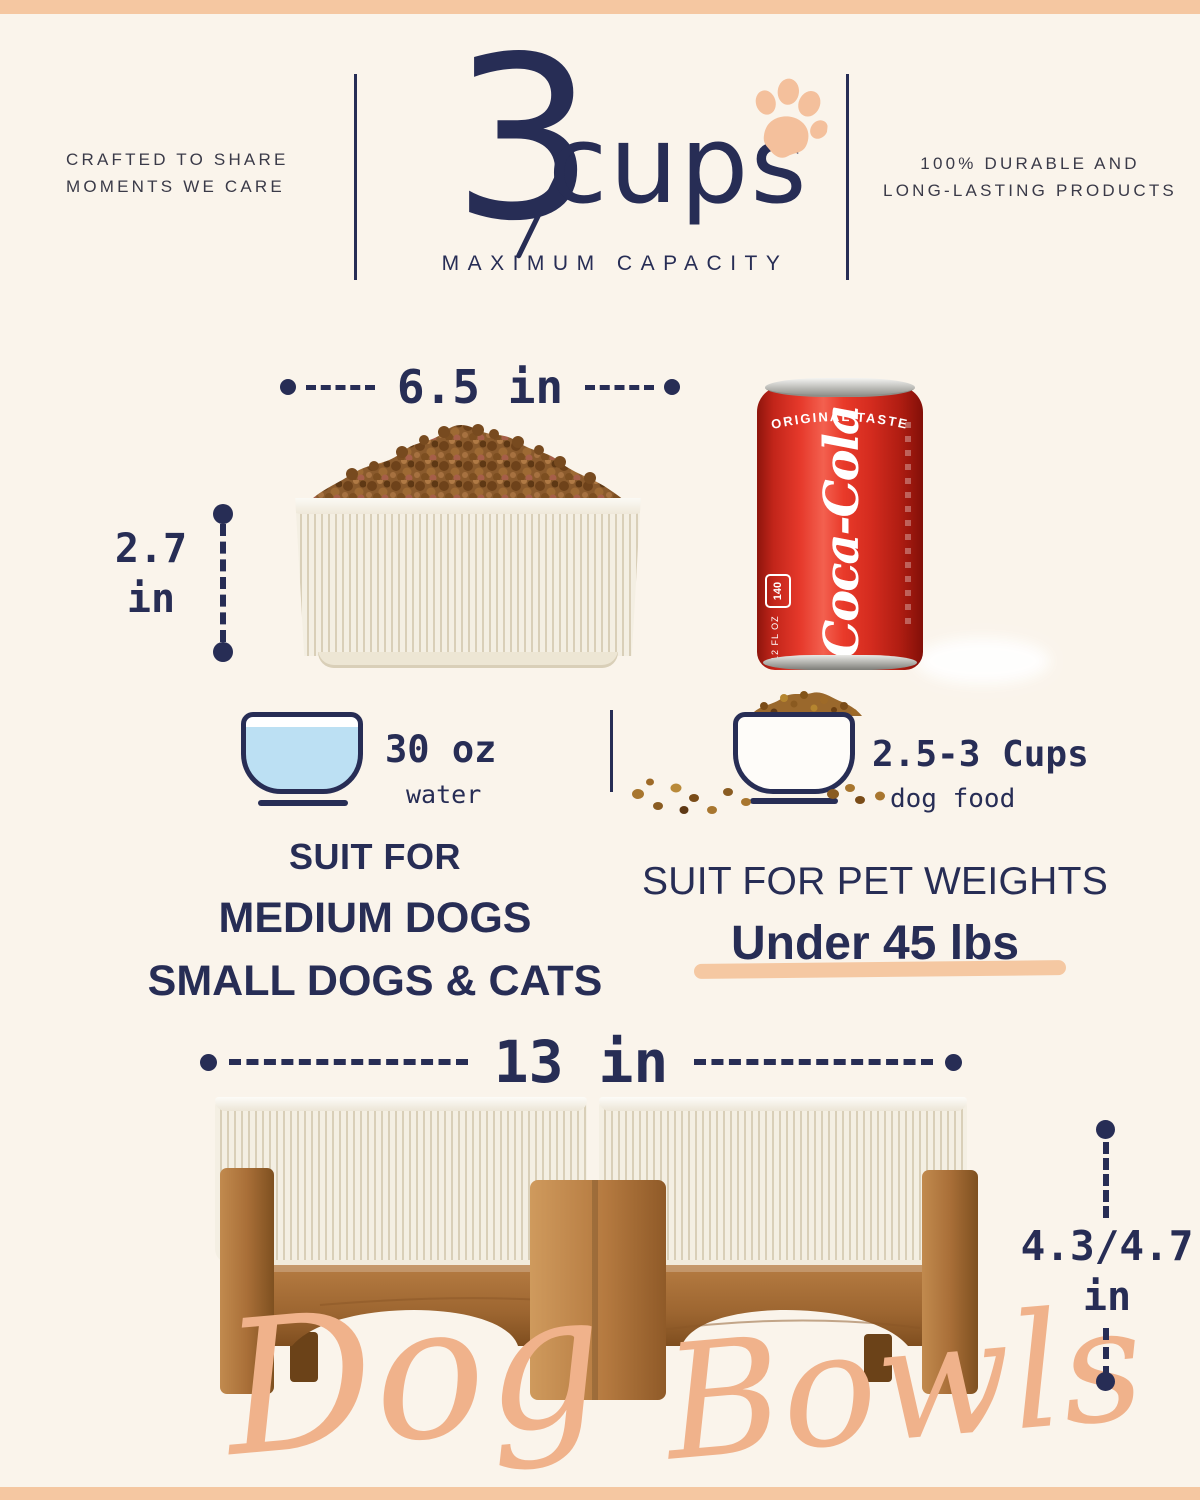  I want to click on script-word-dog: Dog, so click(414, 1374).